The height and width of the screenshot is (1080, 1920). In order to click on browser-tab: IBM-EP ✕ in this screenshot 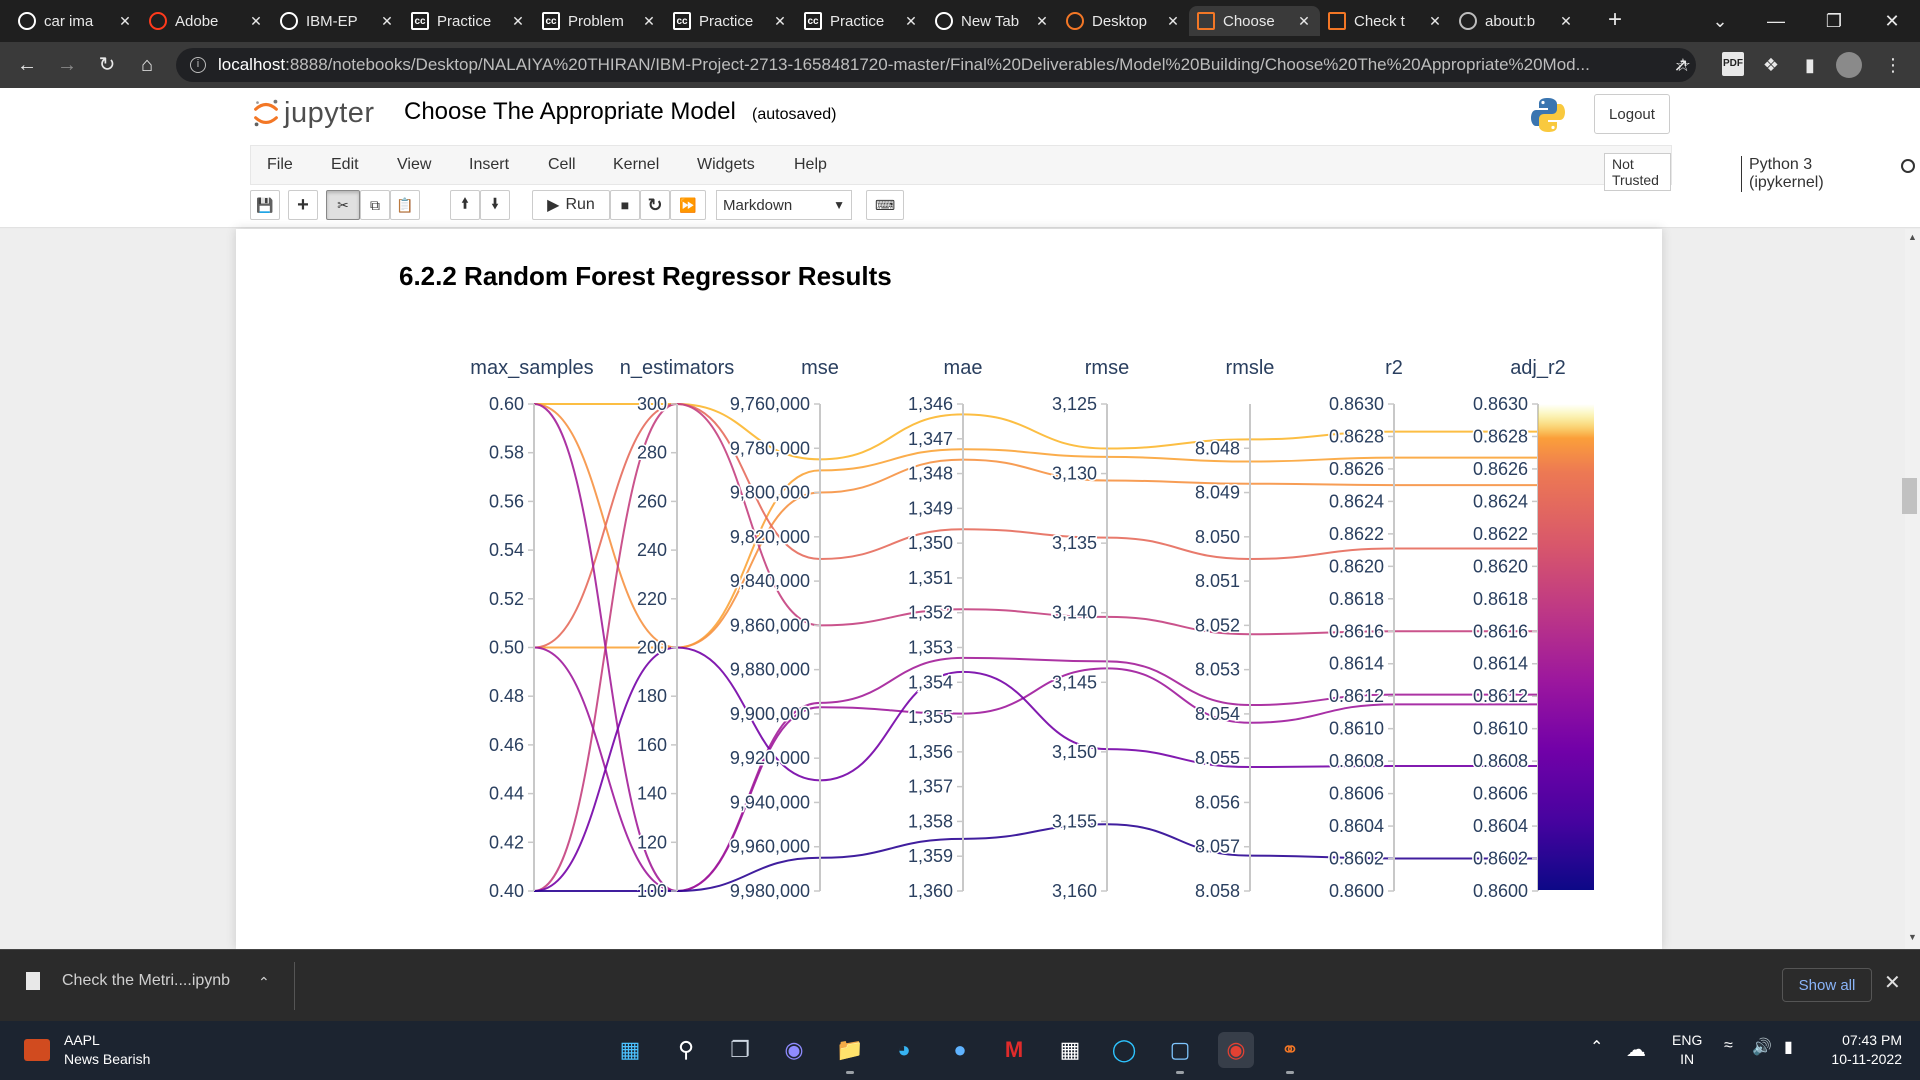, I will do `click(337, 21)`.